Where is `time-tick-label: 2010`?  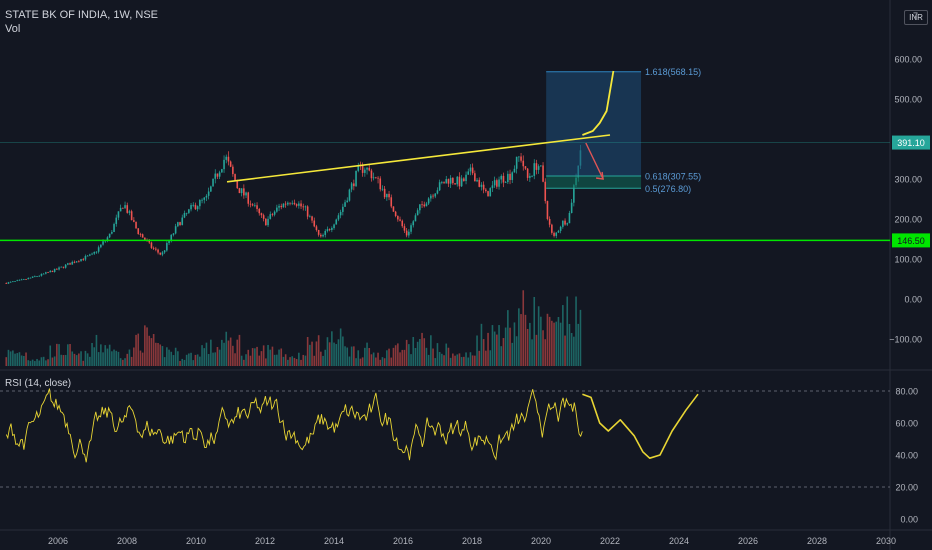 time-tick-label: 2010 is located at coordinates (196, 541).